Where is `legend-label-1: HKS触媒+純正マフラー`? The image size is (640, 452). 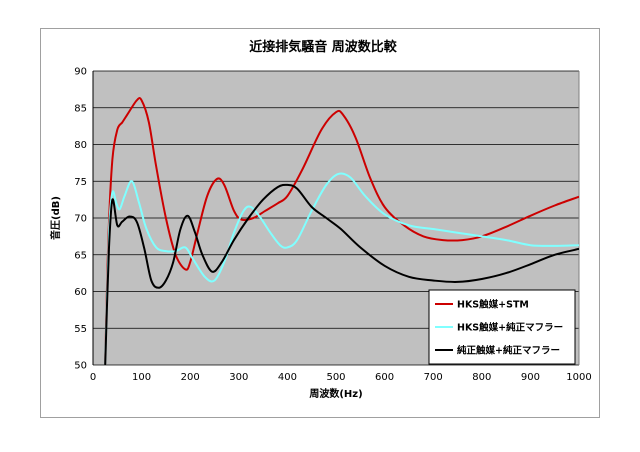 legend-label-1: HKS触媒+純正マフラー is located at coordinates (510, 328).